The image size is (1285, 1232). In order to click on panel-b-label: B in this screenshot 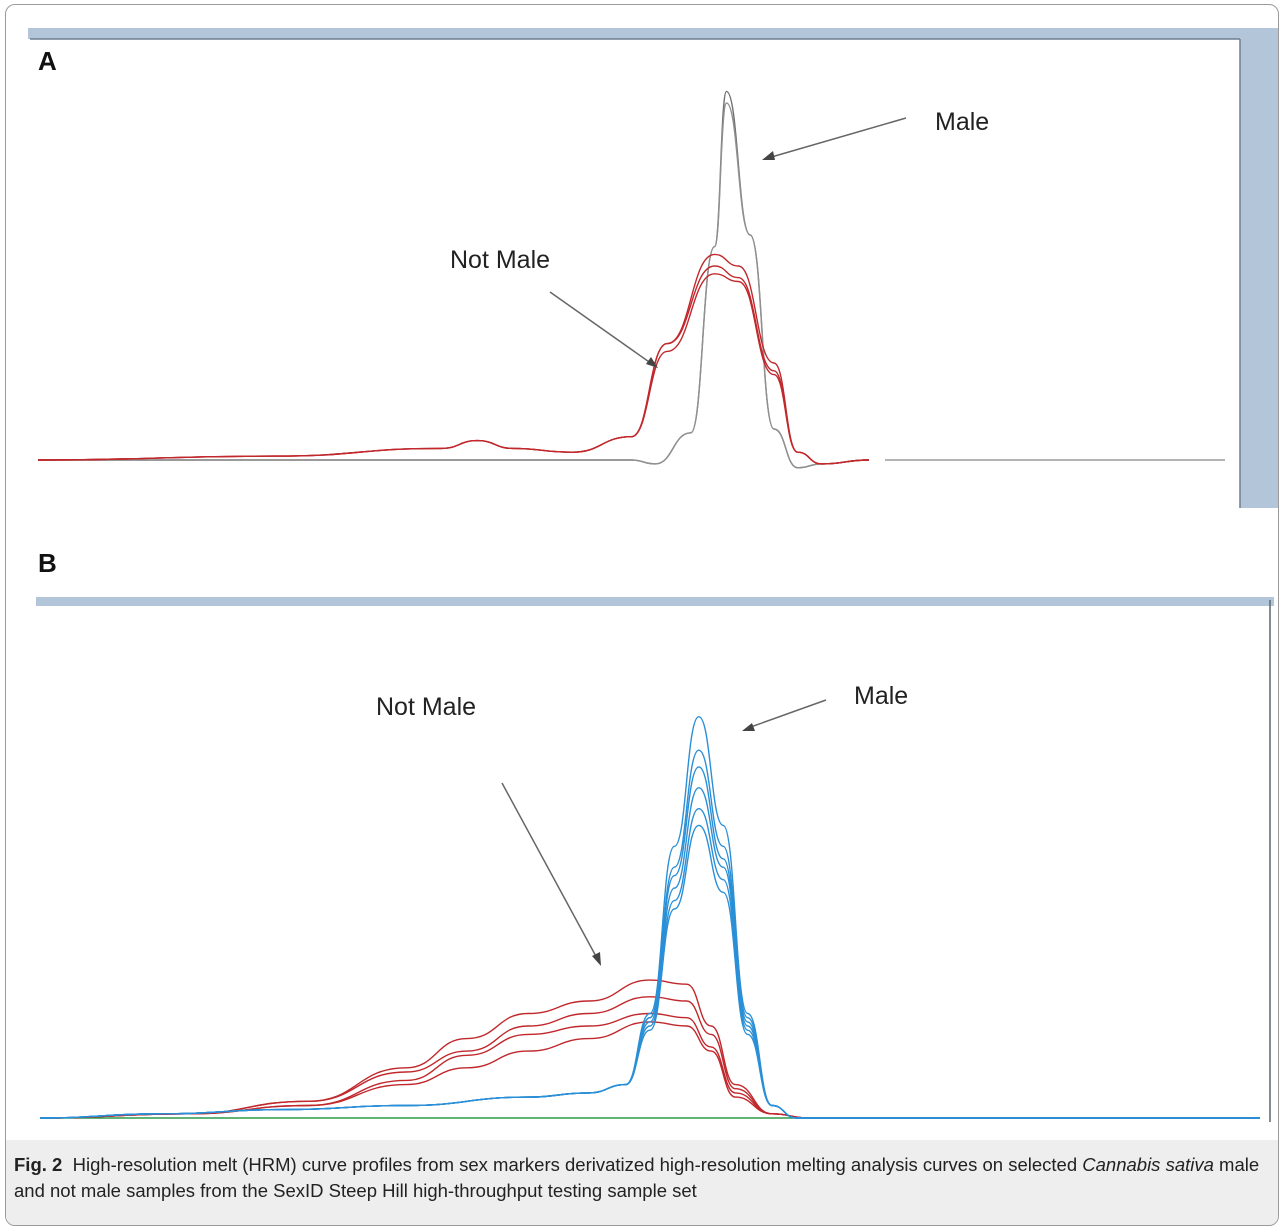, I will do `click(47, 563)`.